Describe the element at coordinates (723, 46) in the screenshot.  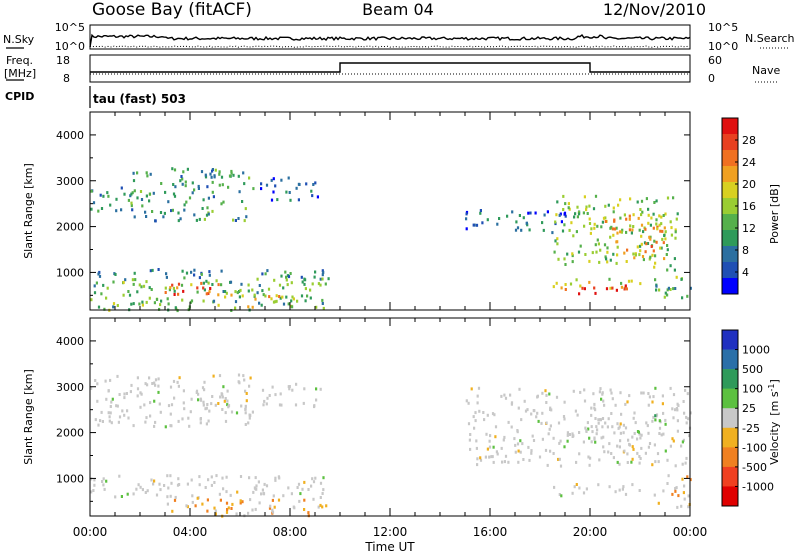
I see `nsearch-tick-low: 10^0` at that location.